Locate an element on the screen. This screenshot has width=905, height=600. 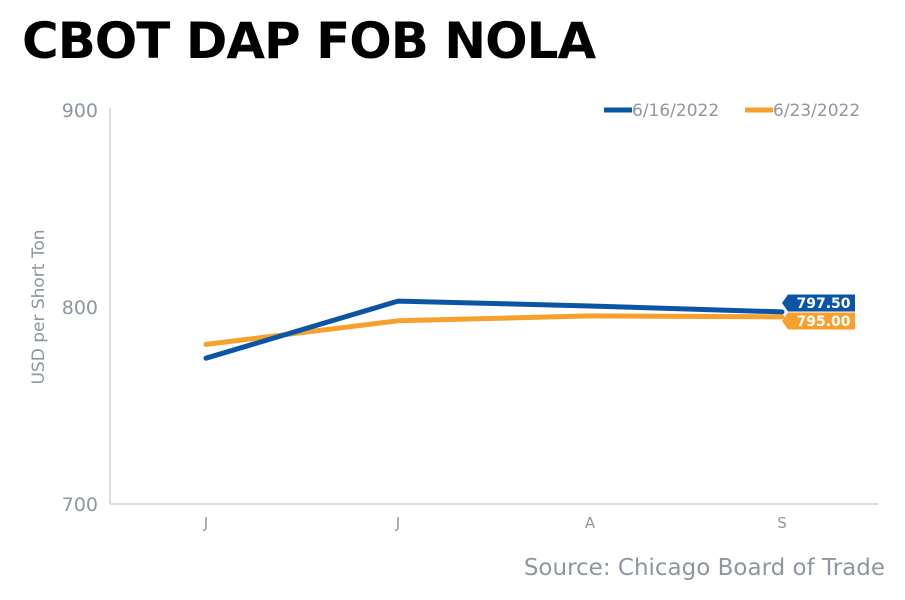
y-tick-label: 900 is located at coordinates (80, 111).